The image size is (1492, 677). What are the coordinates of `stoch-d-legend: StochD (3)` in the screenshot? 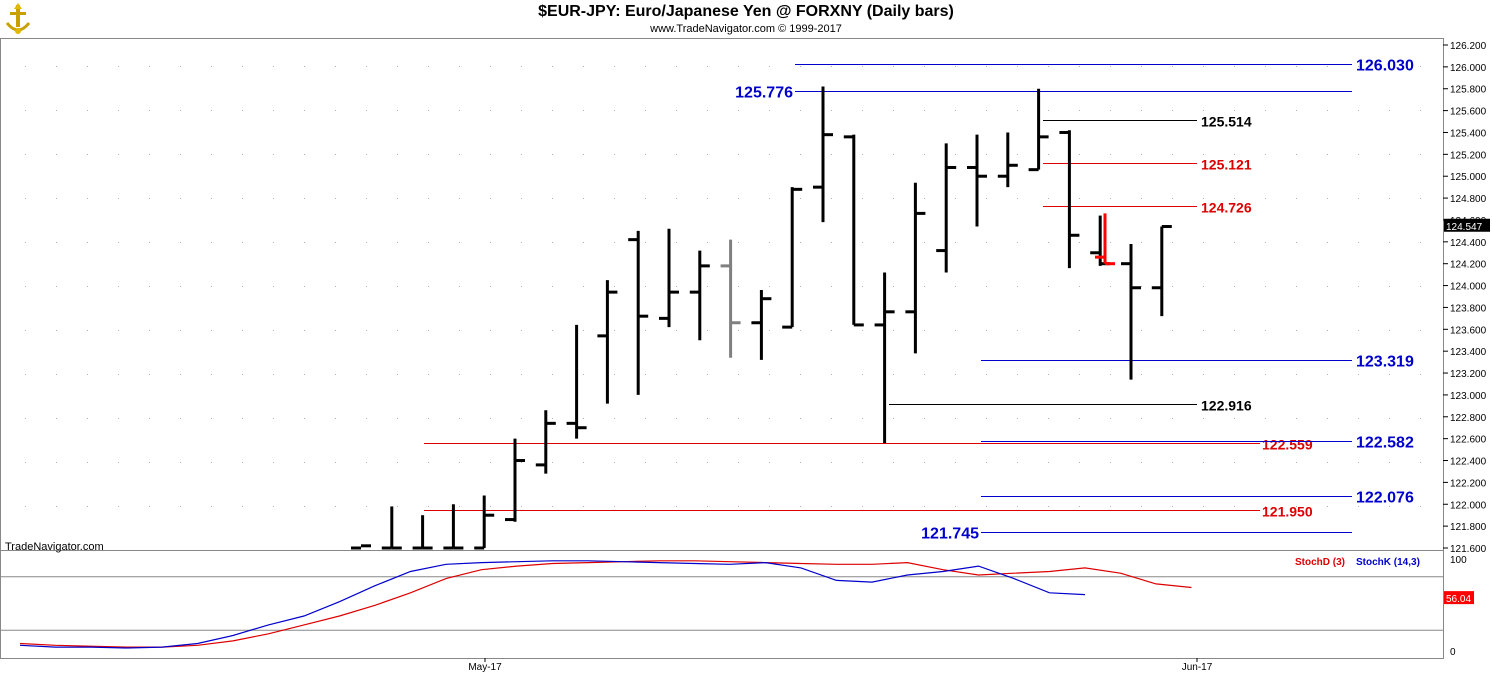 It's located at (1320, 562).